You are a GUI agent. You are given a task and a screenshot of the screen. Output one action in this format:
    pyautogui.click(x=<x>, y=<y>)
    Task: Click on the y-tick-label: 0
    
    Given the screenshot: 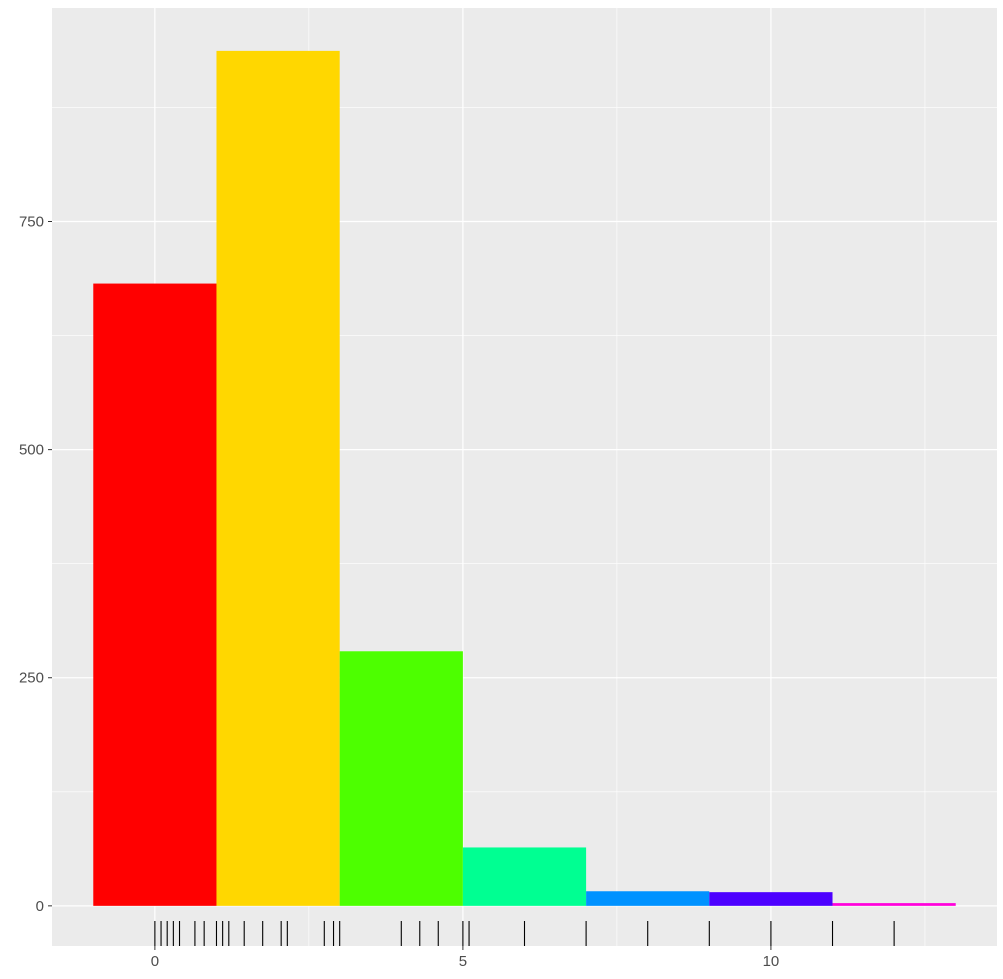 What is the action you would take?
    pyautogui.click(x=40, y=906)
    